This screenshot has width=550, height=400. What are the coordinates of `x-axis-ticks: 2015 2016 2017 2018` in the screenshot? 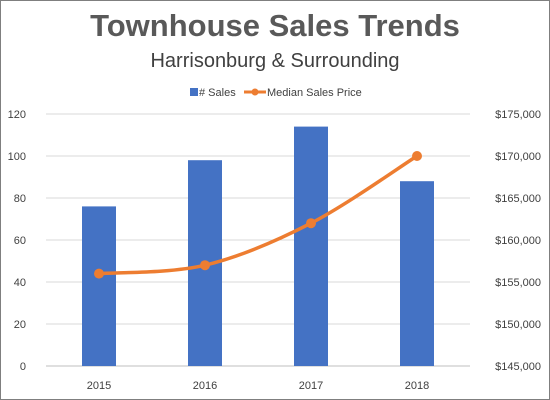 It's located at (258, 386).